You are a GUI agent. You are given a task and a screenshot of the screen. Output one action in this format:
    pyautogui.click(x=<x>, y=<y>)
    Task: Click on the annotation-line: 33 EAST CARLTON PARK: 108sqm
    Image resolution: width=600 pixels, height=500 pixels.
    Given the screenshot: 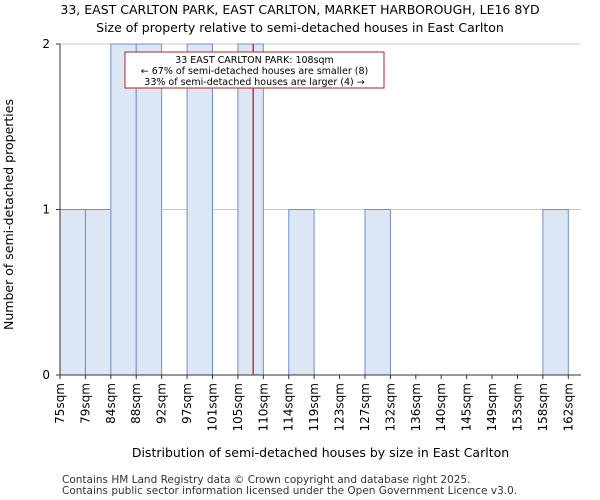 What is the action you would take?
    pyautogui.click(x=254, y=60)
    